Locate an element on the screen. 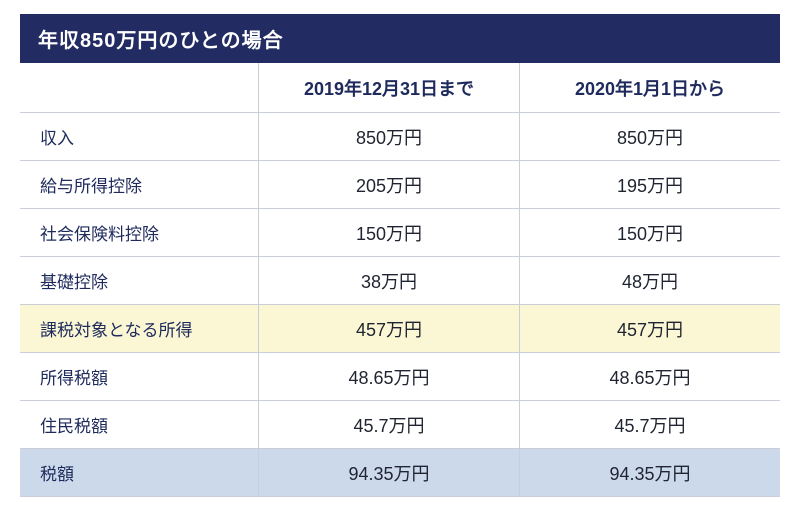  row-value-after: 150万円 is located at coordinates (649, 232).